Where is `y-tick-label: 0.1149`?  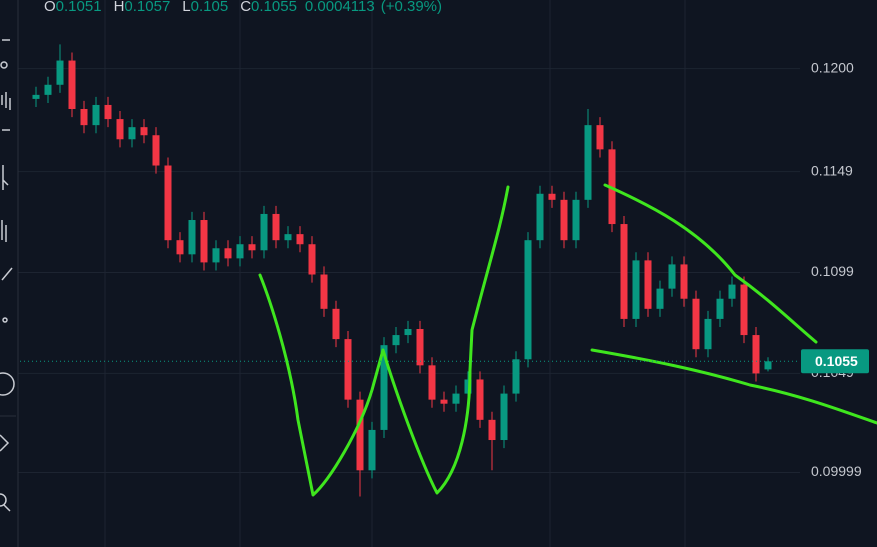
y-tick-label: 0.1149 is located at coordinates (832, 170).